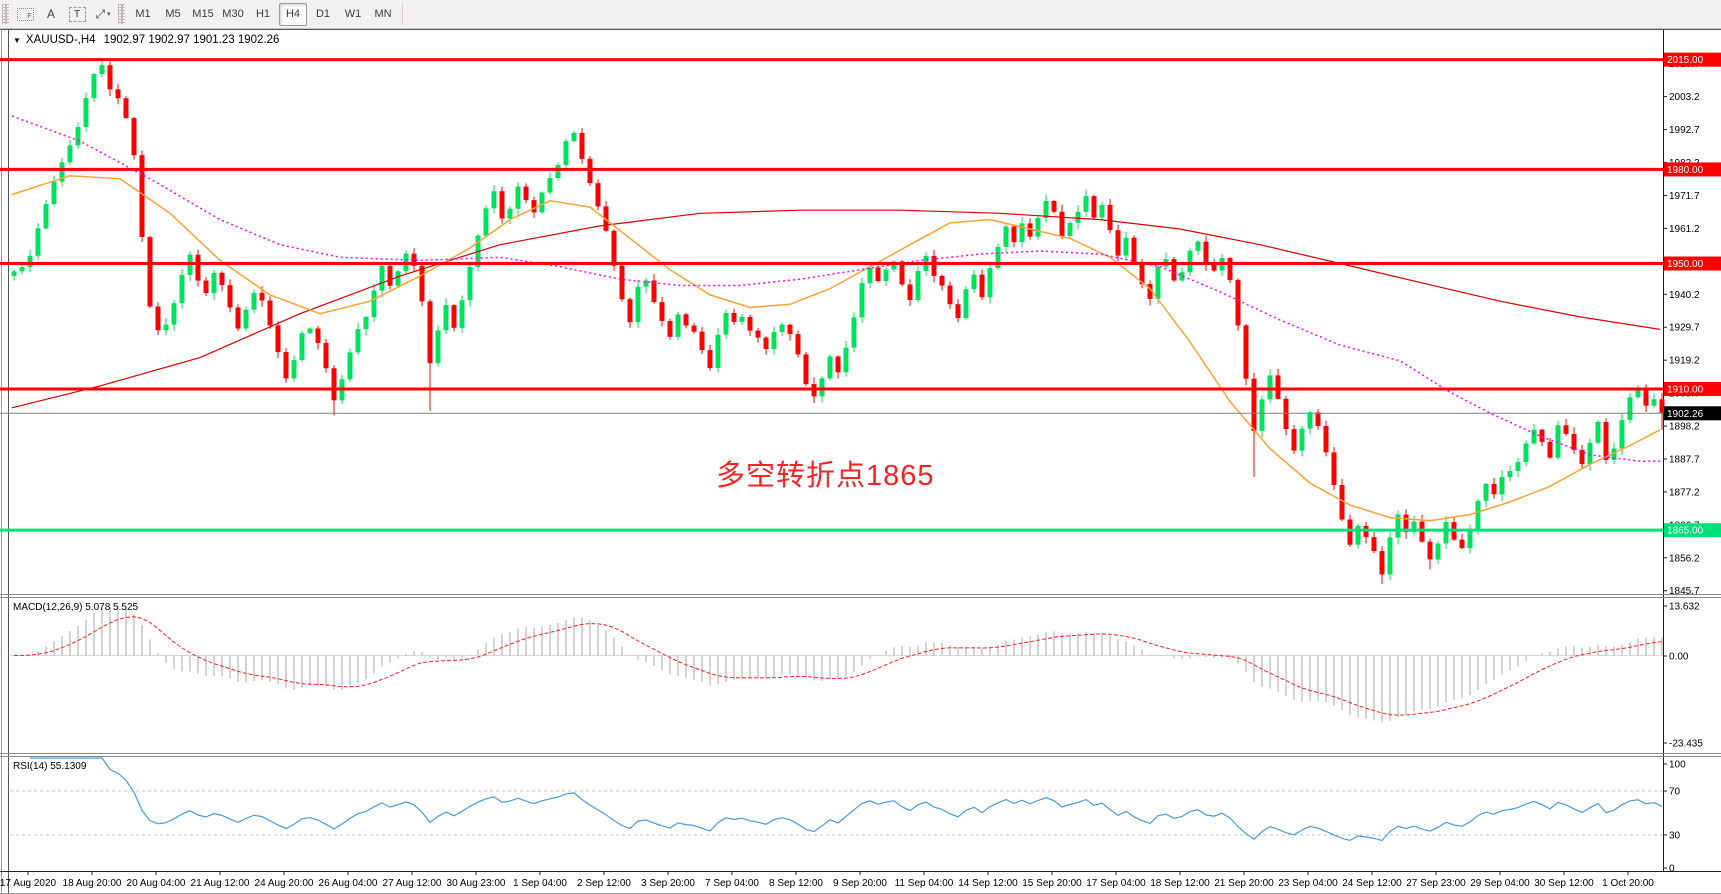  I want to click on time-axis-label: 18 Aug 20:00, so click(92, 883).